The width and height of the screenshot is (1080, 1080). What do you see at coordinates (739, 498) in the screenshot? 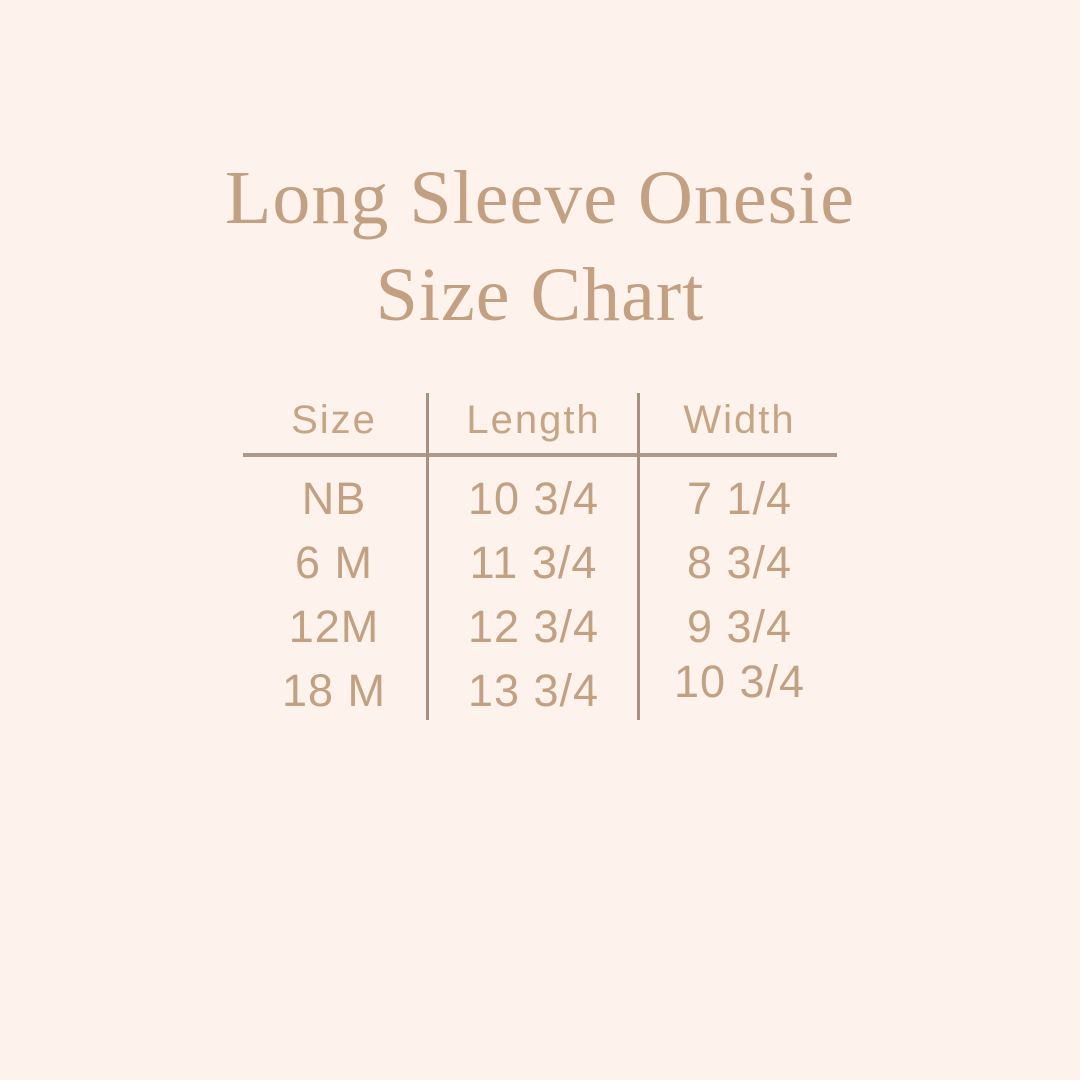
I see `width-cell: 7 1/4` at bounding box center [739, 498].